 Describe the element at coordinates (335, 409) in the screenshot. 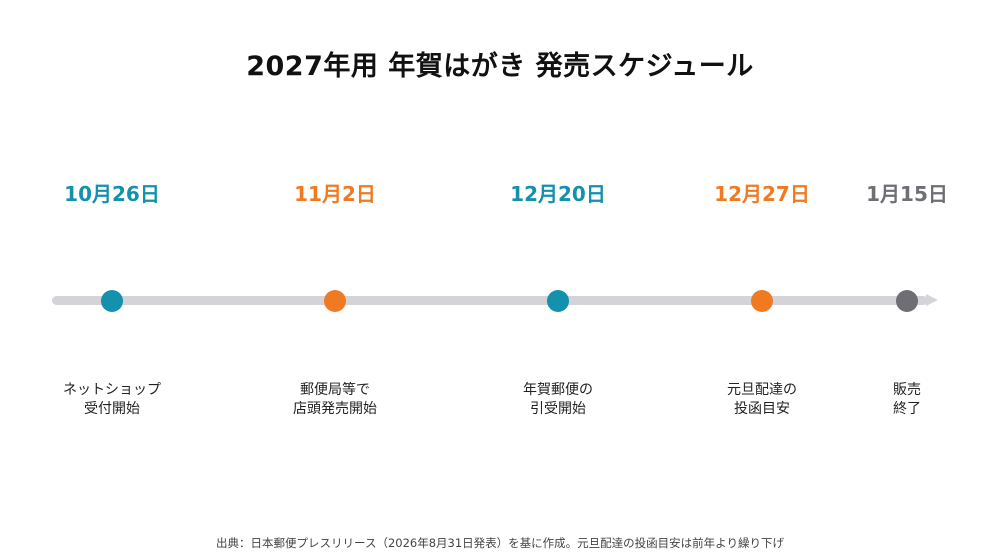

I see `milestone-label-line2: 店頭発売開始` at that location.